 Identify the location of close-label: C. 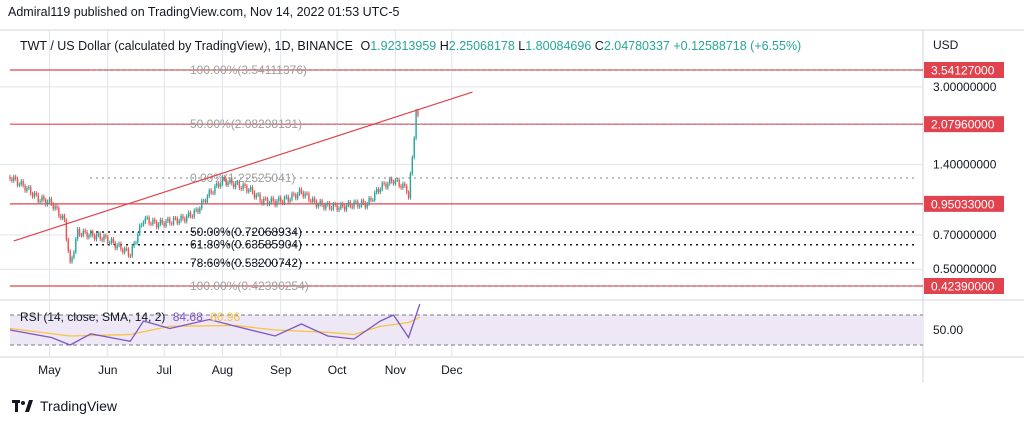
(599, 46).